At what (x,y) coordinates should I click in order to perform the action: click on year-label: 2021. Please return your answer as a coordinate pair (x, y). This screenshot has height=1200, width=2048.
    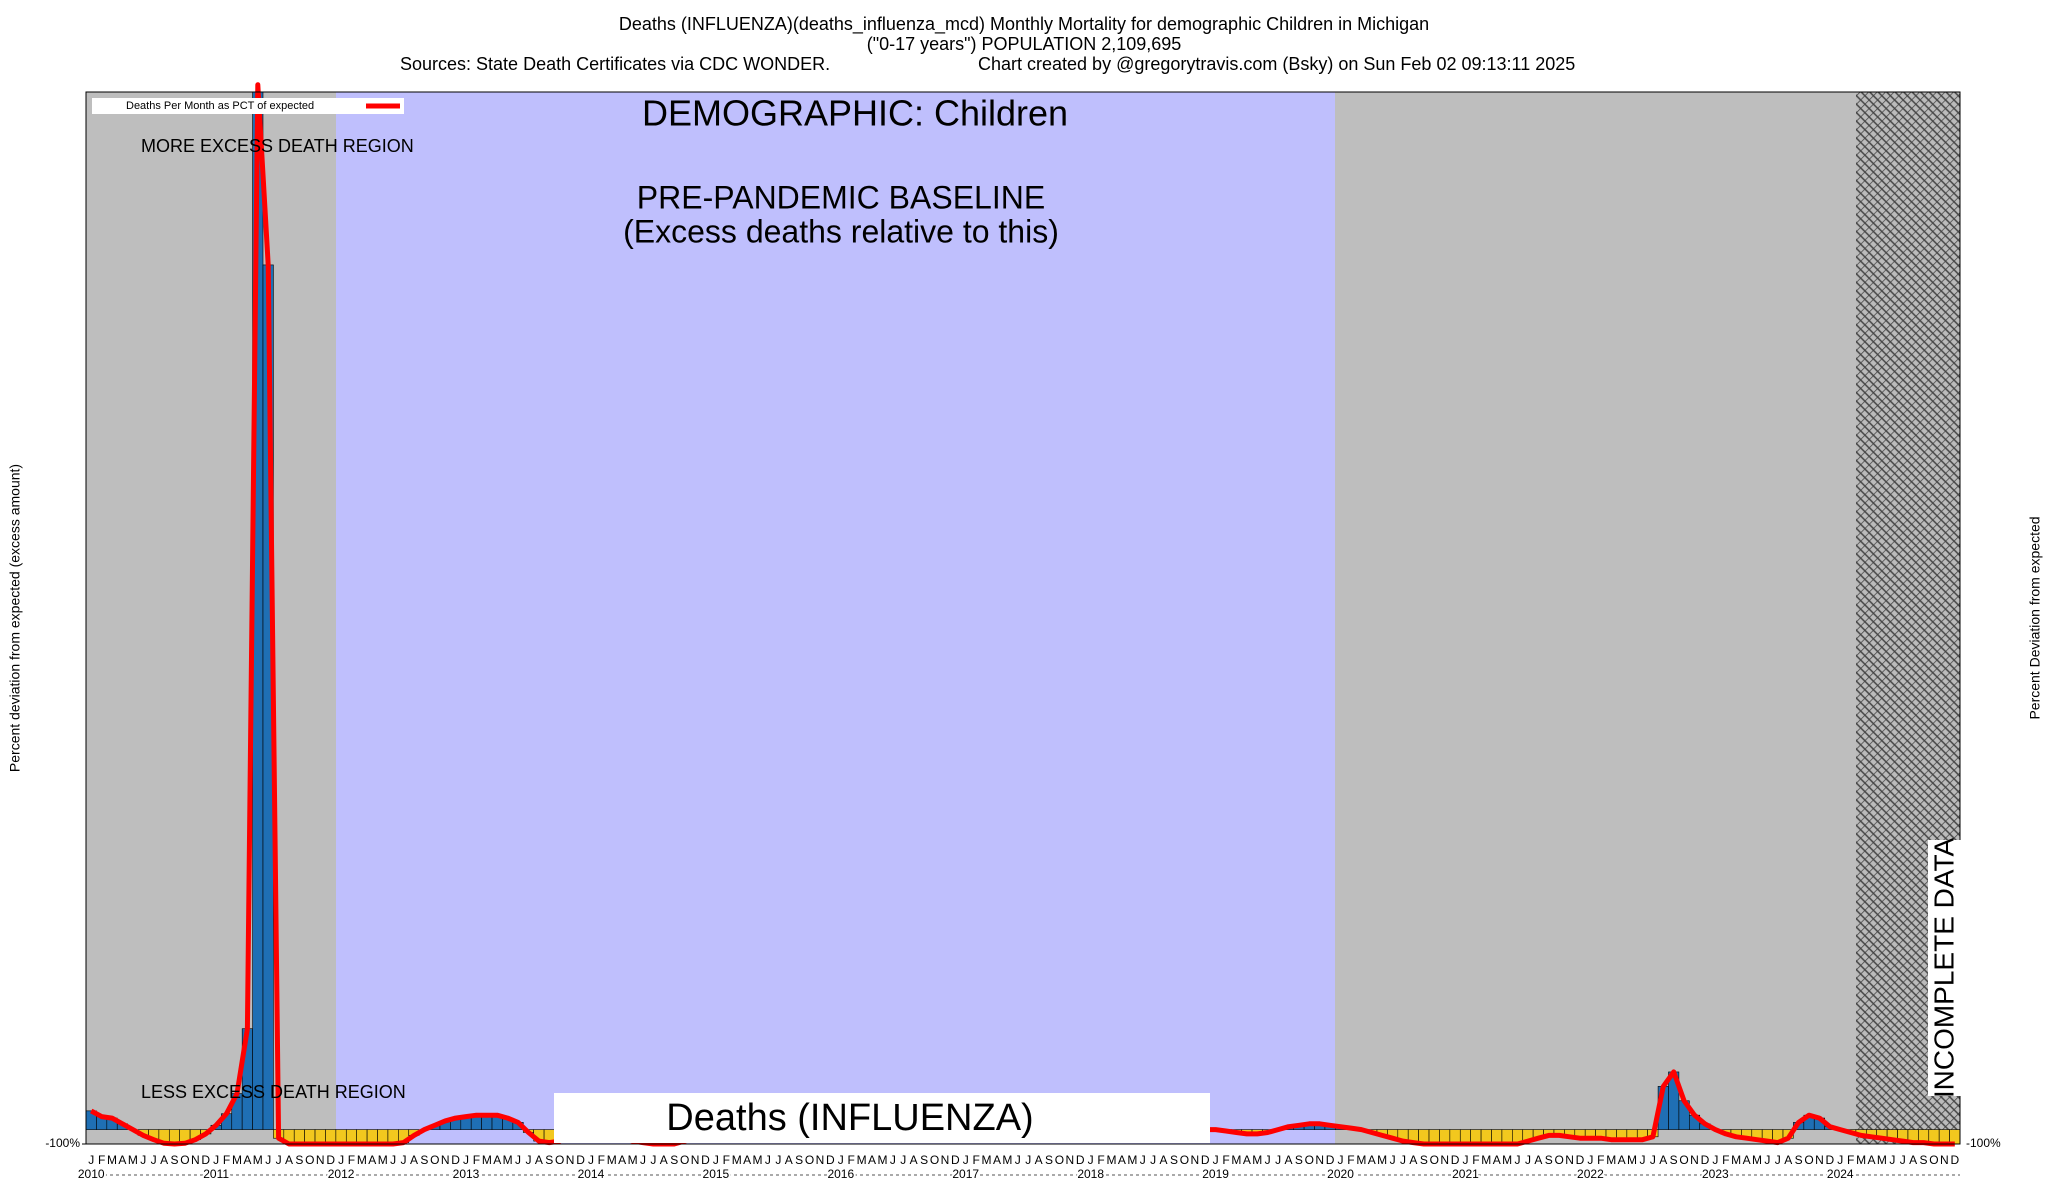
    Looking at the image, I should click on (1465, 1174).